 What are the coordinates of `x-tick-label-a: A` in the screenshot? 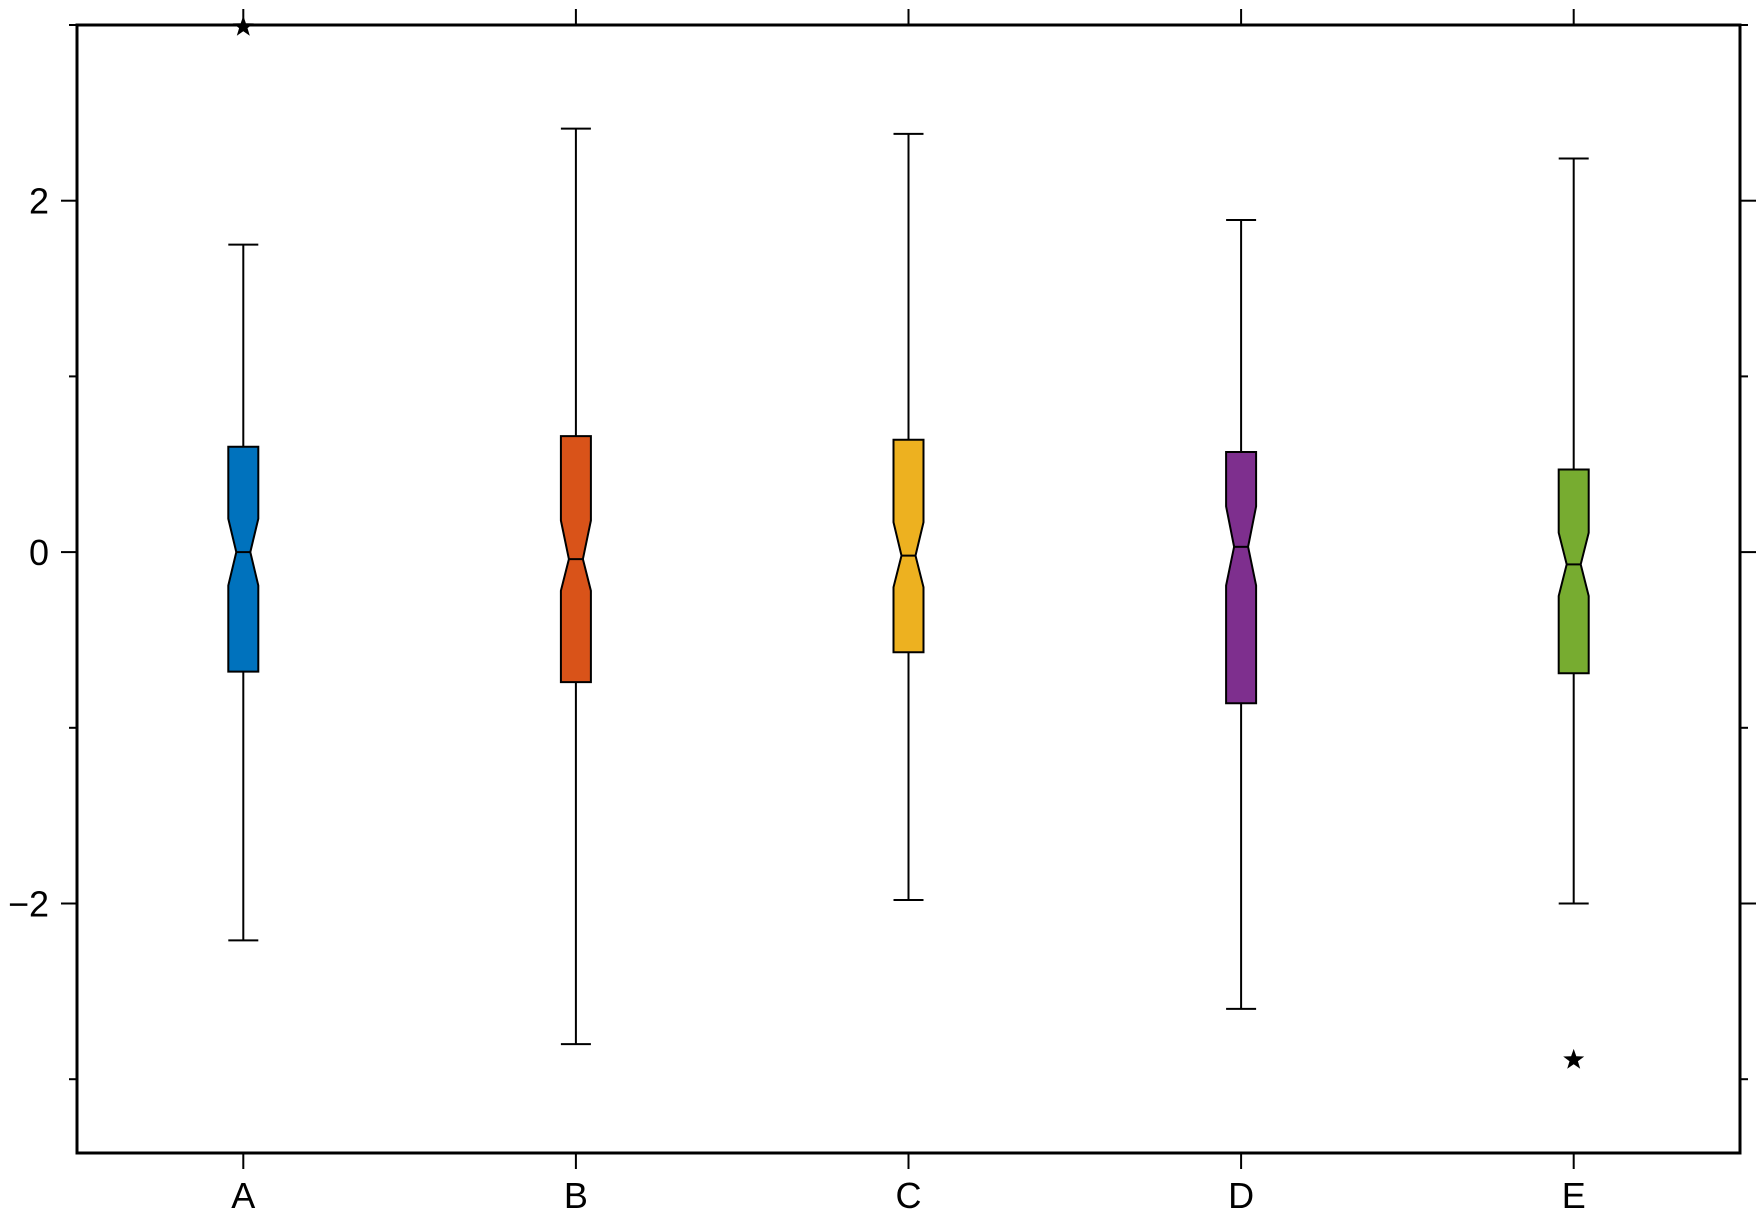 It's located at (243, 1193).